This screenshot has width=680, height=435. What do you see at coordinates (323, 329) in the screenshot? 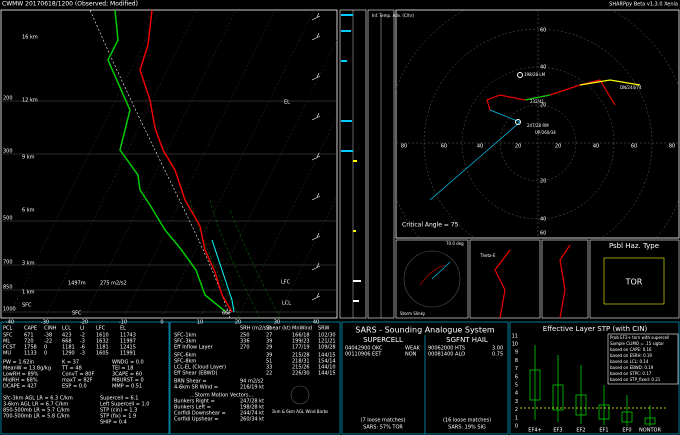
I see `table-header: SRW` at bounding box center [323, 329].